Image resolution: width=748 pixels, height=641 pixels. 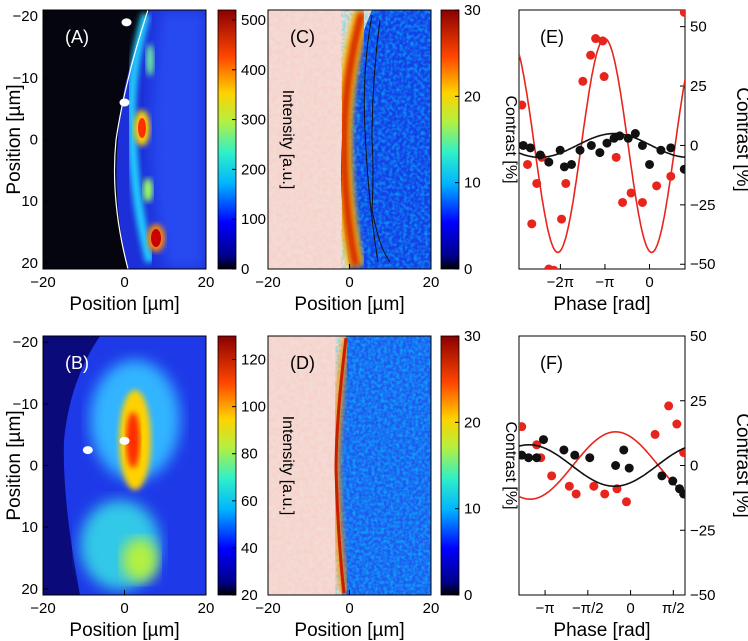 I want to click on panel-label: (D), so click(x=302, y=363).